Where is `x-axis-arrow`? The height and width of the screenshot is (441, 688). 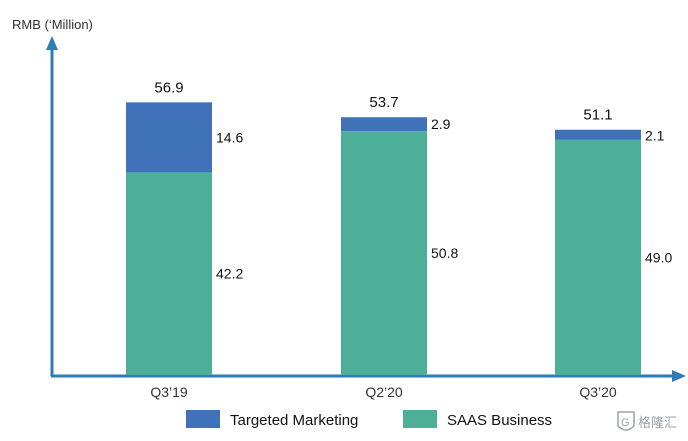
x-axis-arrow is located at coordinates (679, 376).